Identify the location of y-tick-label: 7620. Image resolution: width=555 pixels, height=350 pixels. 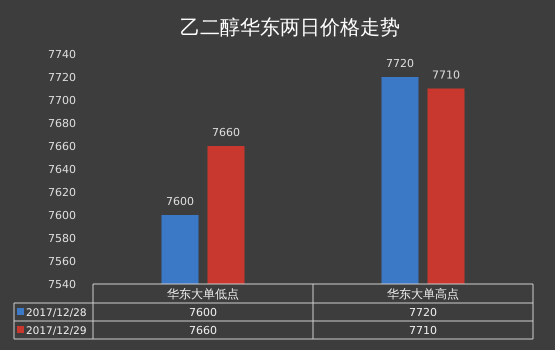
(62, 192).